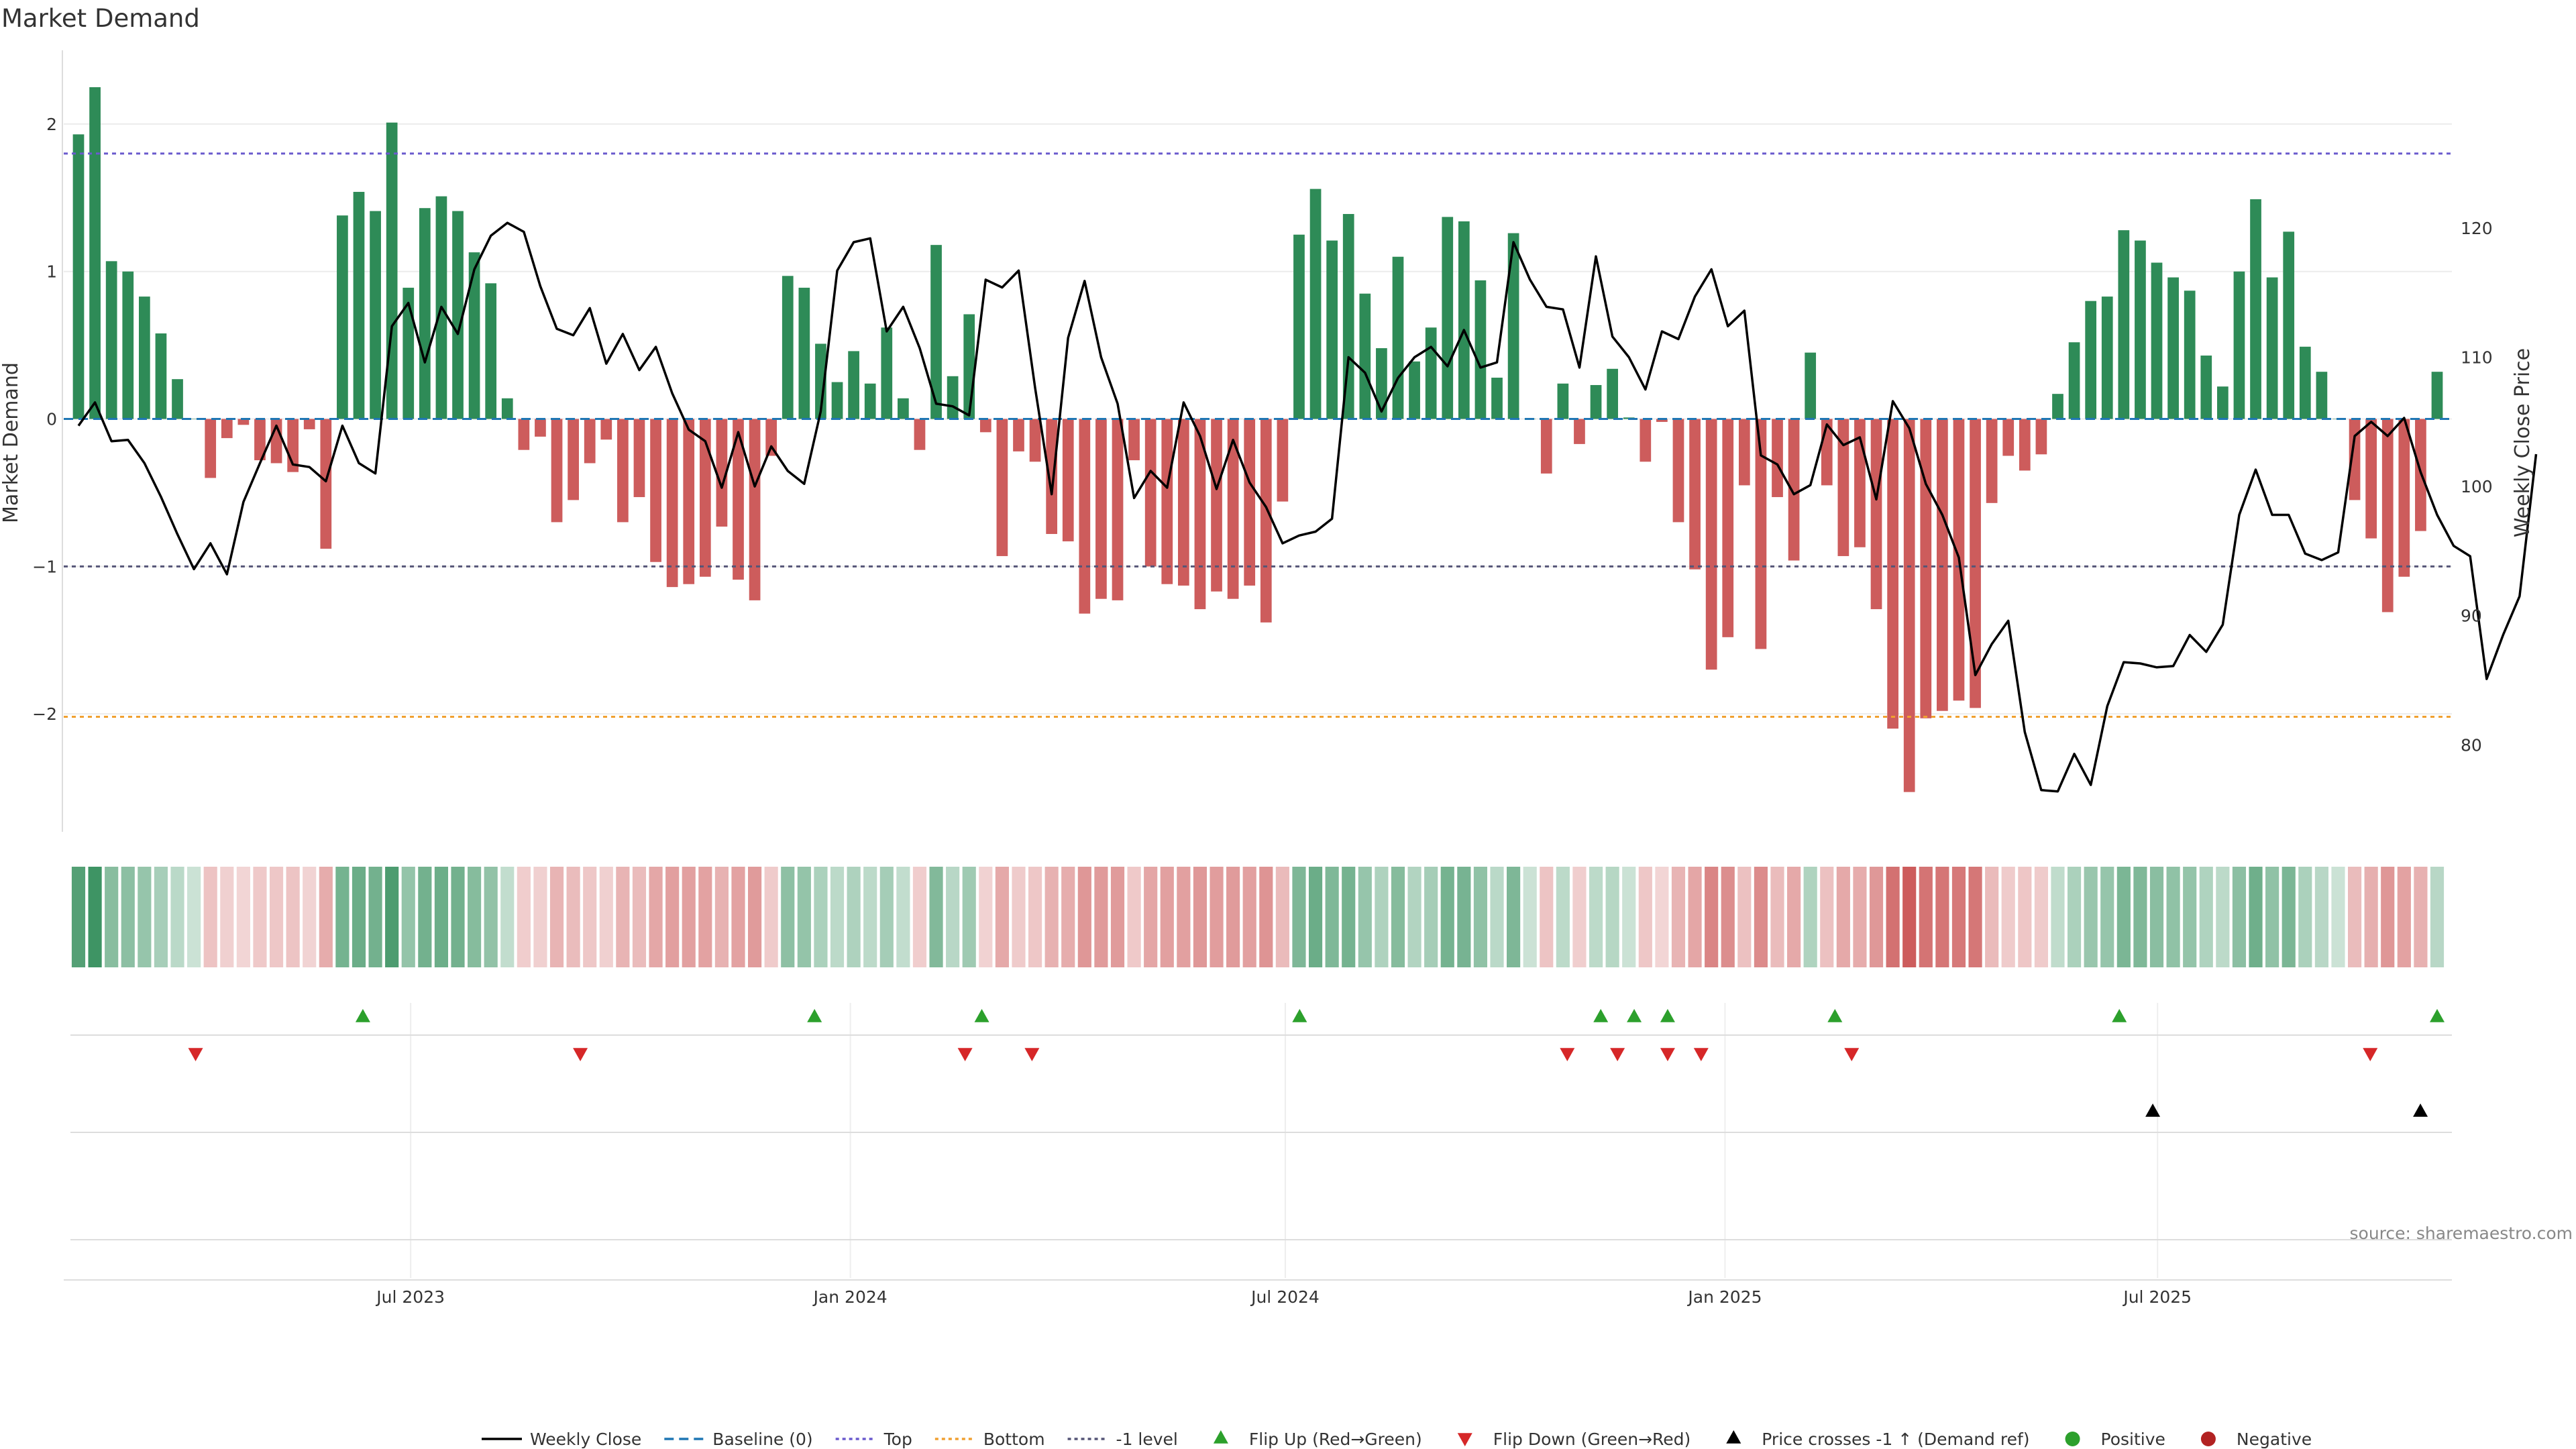 Image resolution: width=2576 pixels, height=1449 pixels. Describe the element at coordinates (44, 566) in the screenshot. I see `y-tick-label-left: −1` at that location.